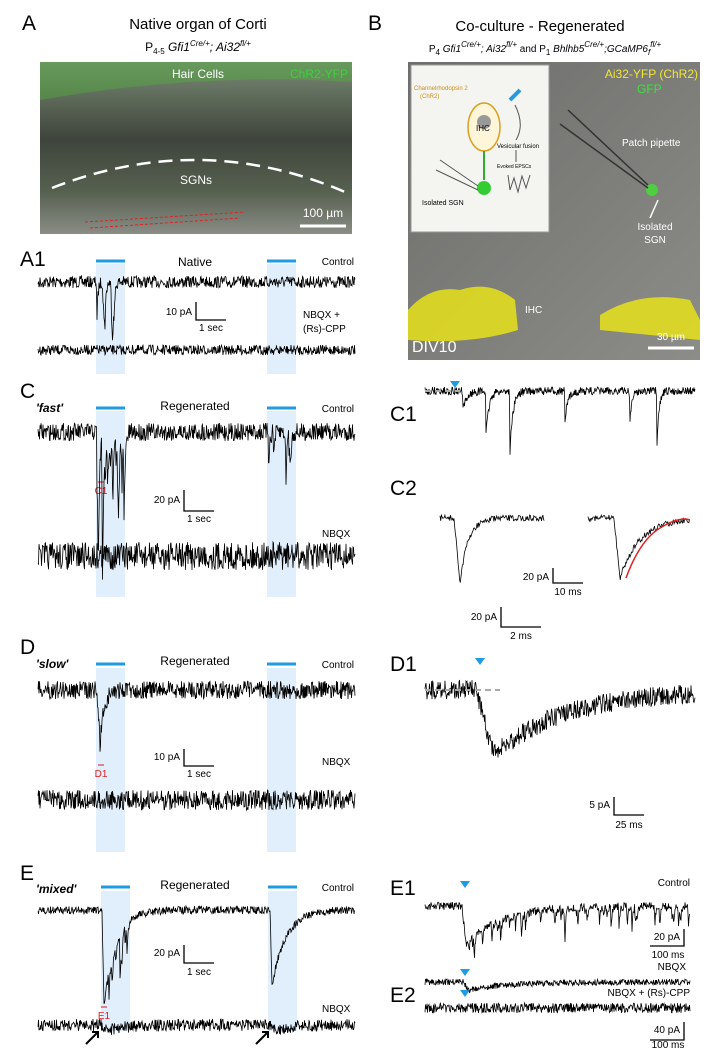 Image resolution: width=718 pixels, height=1049 pixels. What do you see at coordinates (196, 180) in the screenshot?
I see `image-label: SGNs` at bounding box center [196, 180].